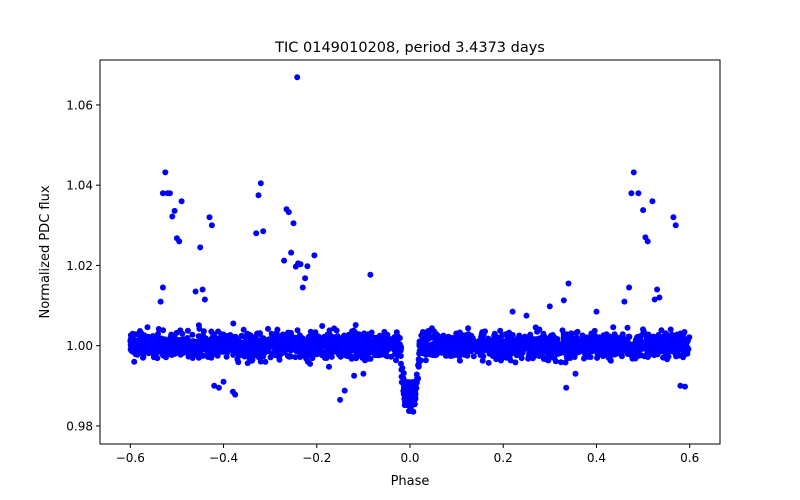 This screenshot has height=500, width=800. I want to click on y-tick-label: 1.00, so click(79, 346).